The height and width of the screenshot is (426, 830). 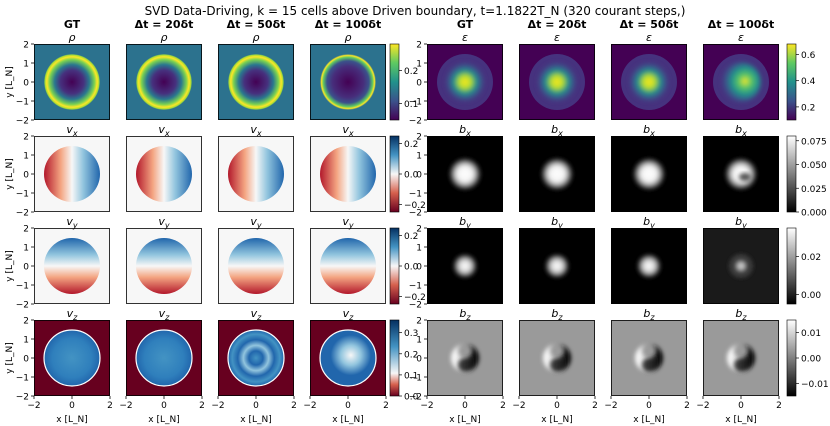 I want to click on column-header-4: Δt = 100δt, so click(x=348, y=24).